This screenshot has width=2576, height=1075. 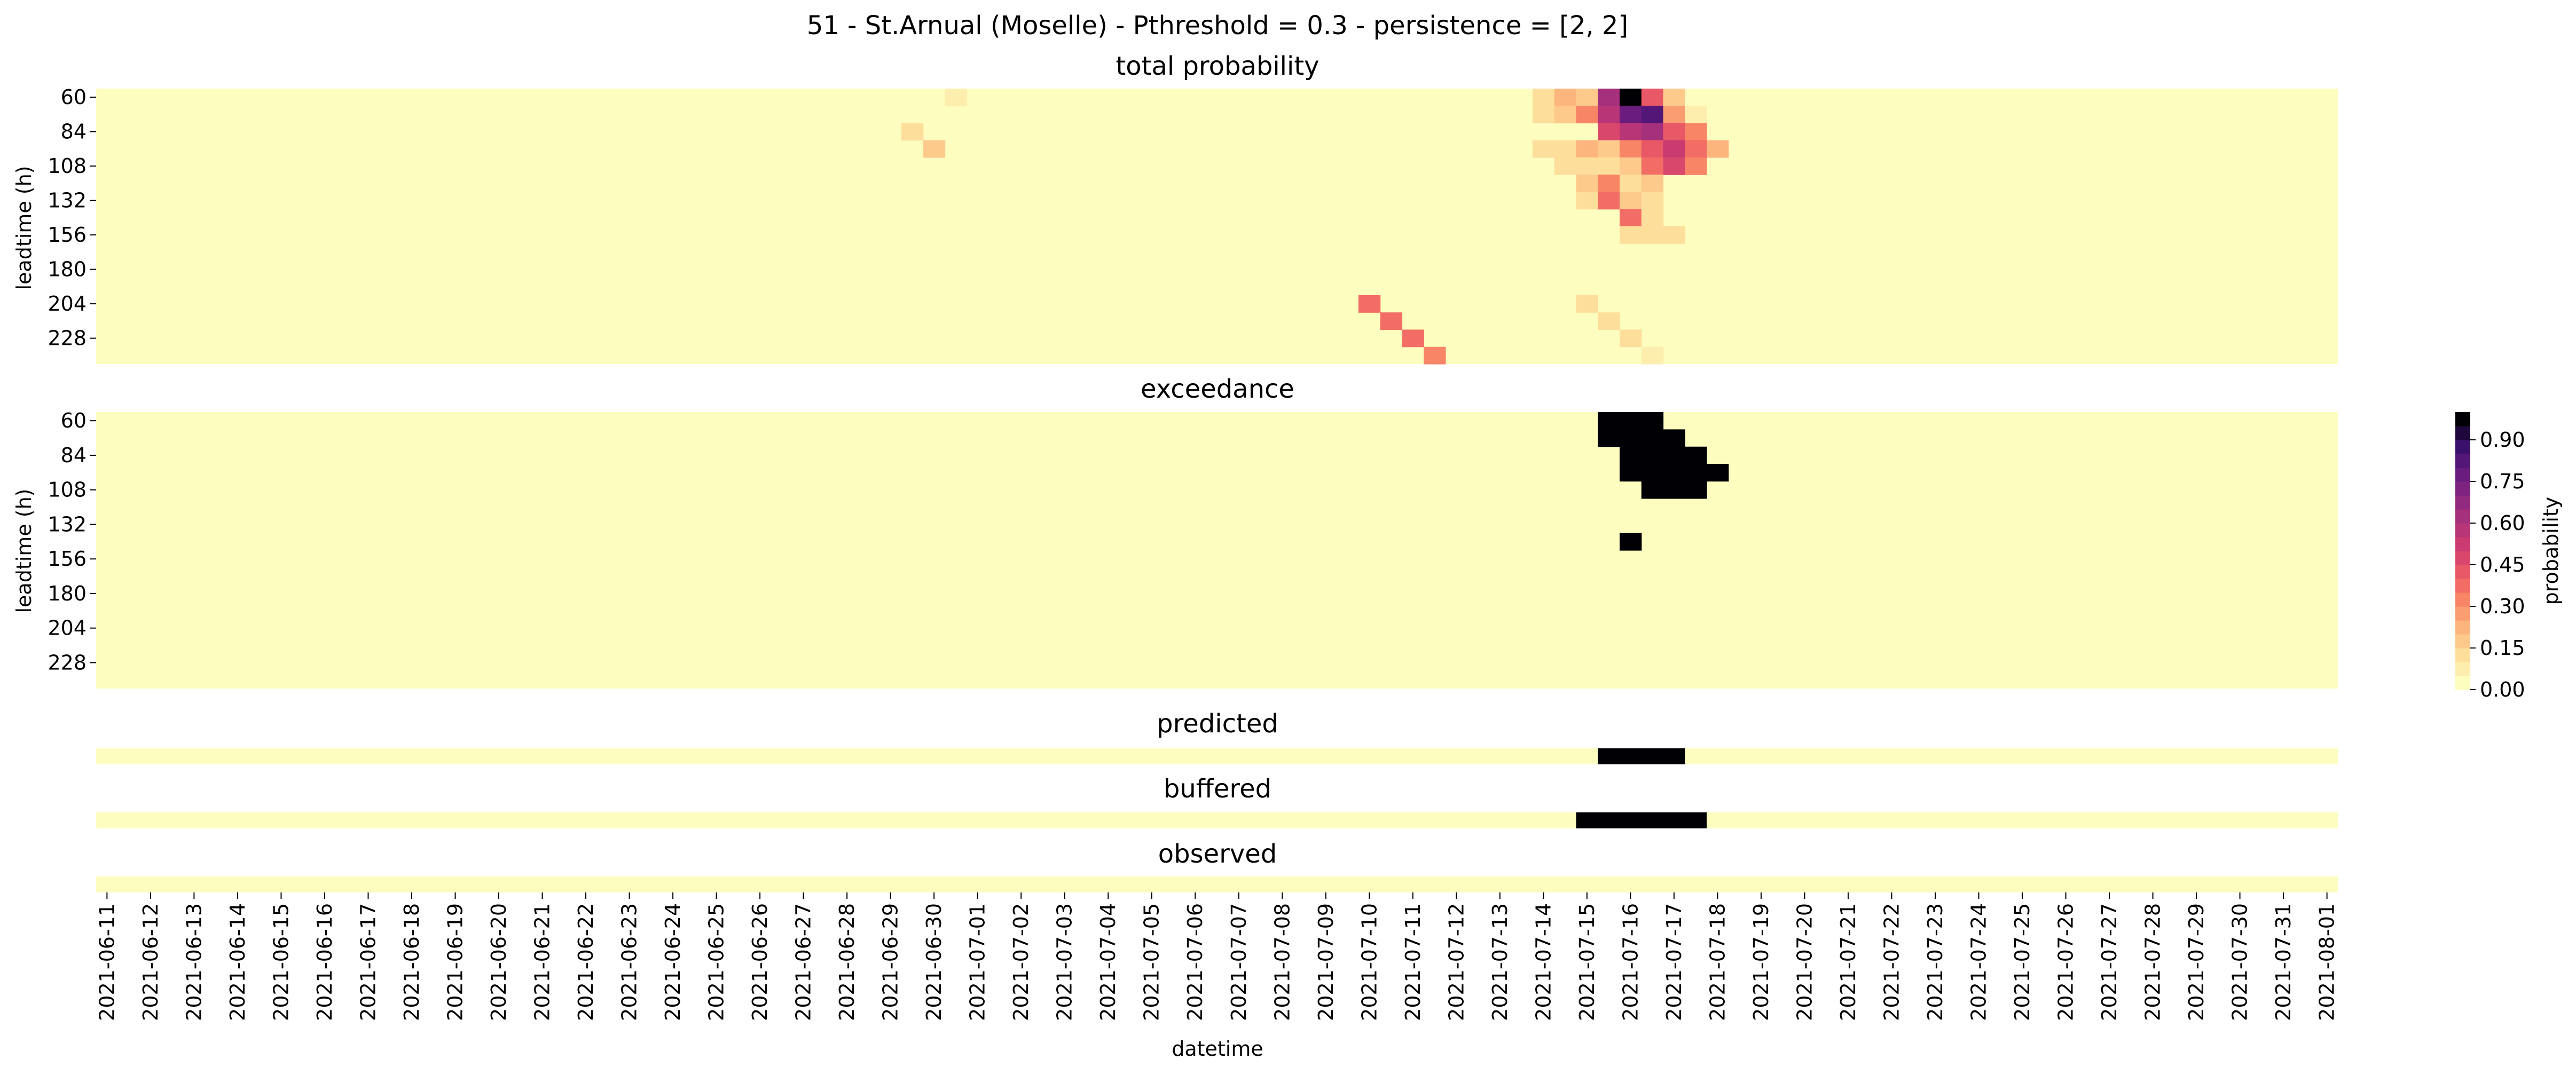 What do you see at coordinates (1217, 66) in the screenshot?
I see `panel-title-total-probability: total probability` at bounding box center [1217, 66].